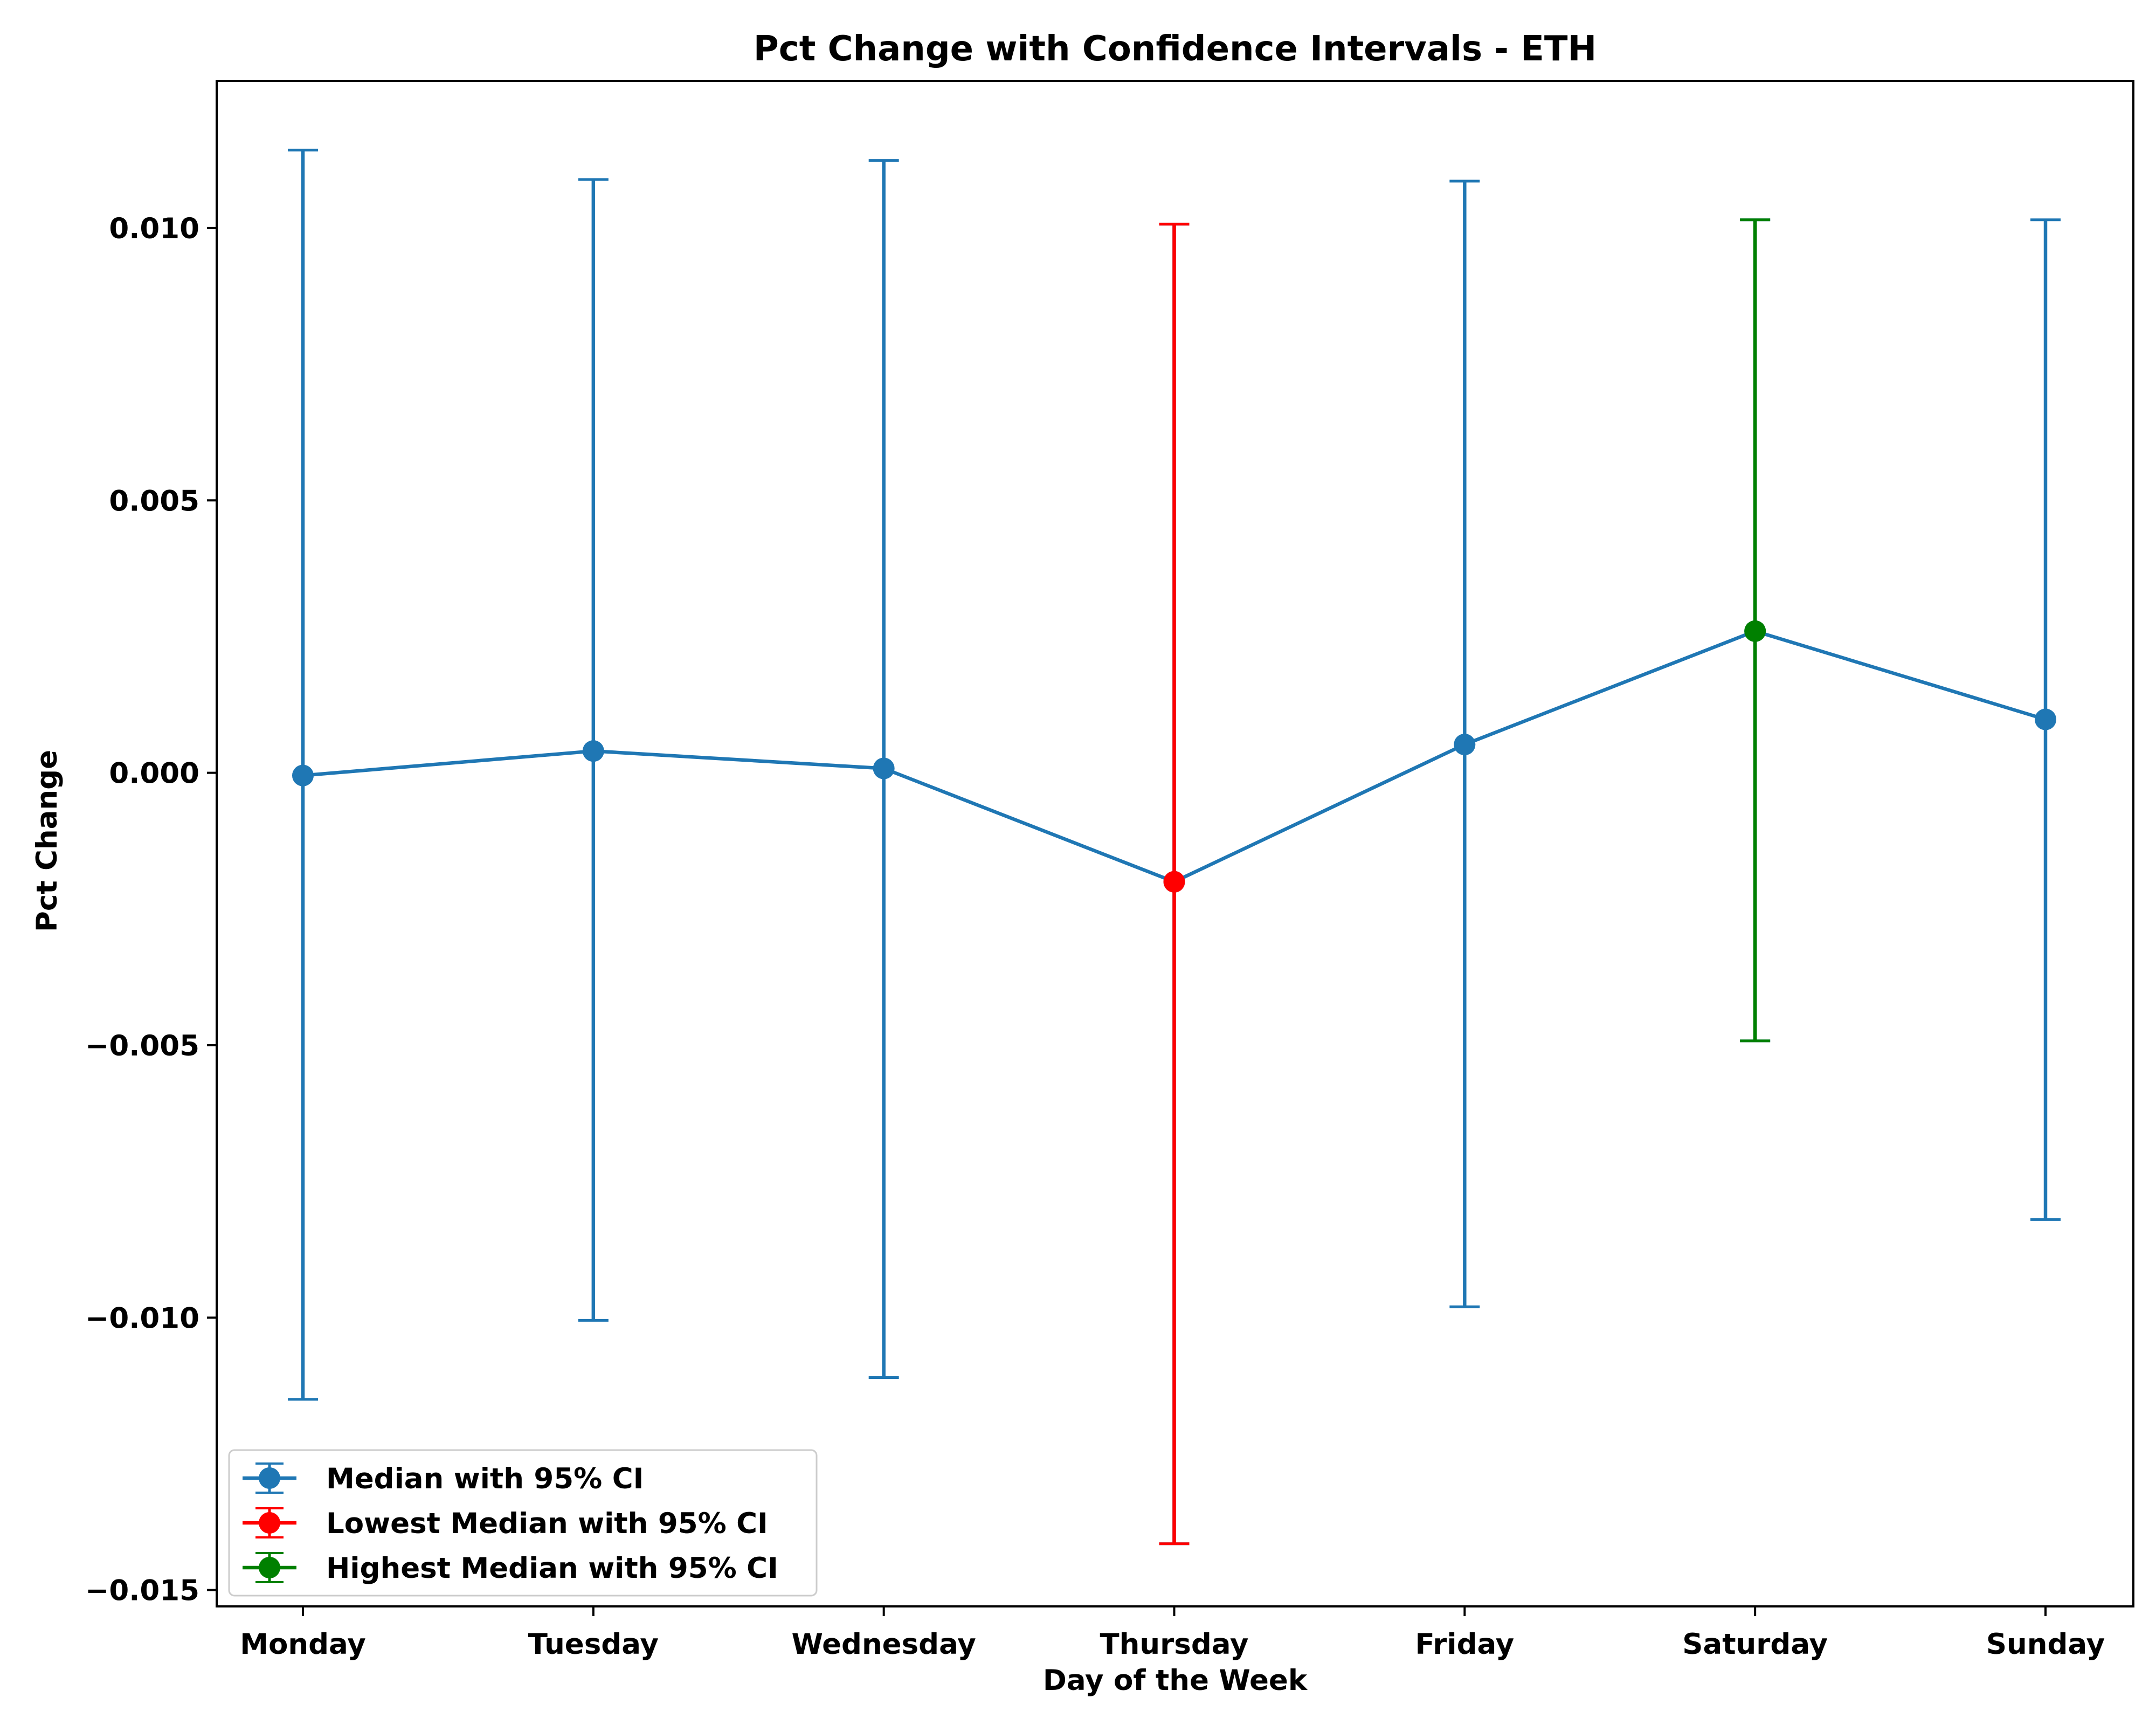 This screenshot has width=2156, height=1725. I want to click on highest-median-point, so click(1755, 631).